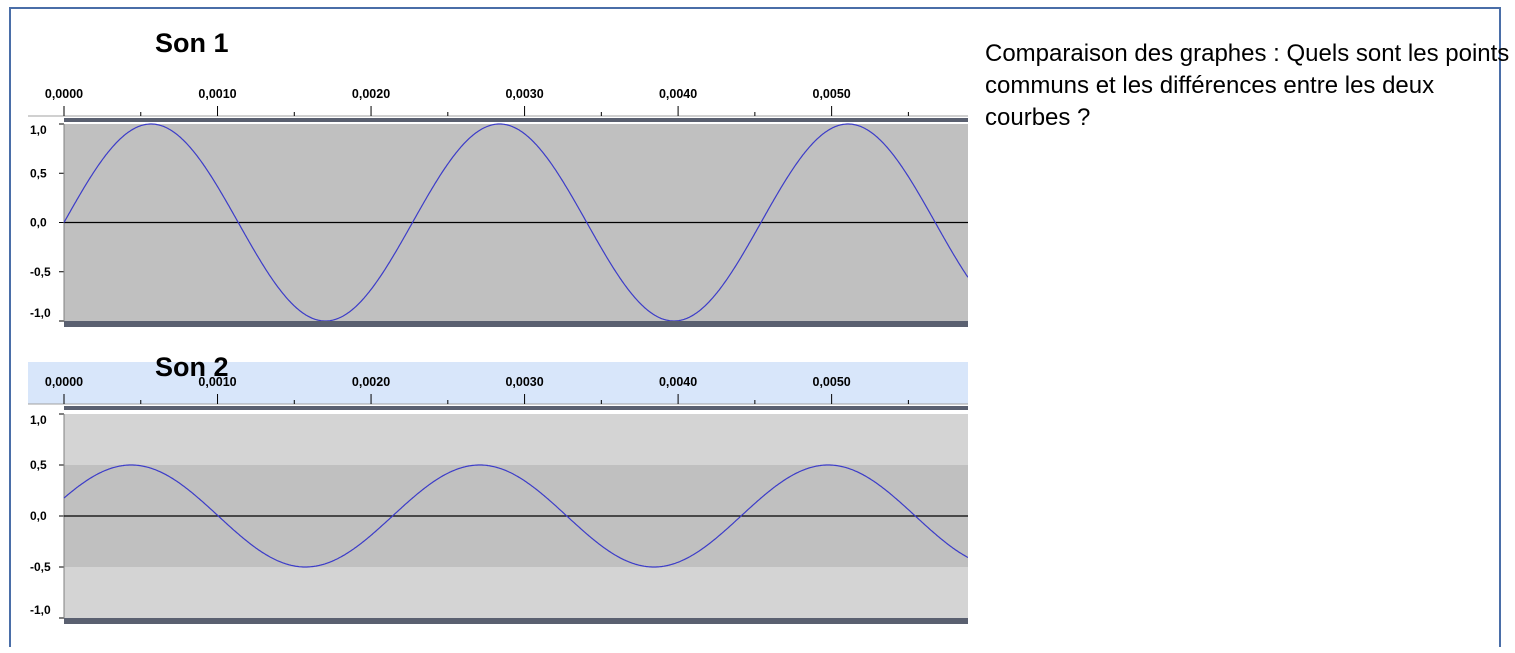 The width and height of the screenshot is (1515, 653). Describe the element at coordinates (192, 43) in the screenshot. I see `son1-title: Son 1` at that location.